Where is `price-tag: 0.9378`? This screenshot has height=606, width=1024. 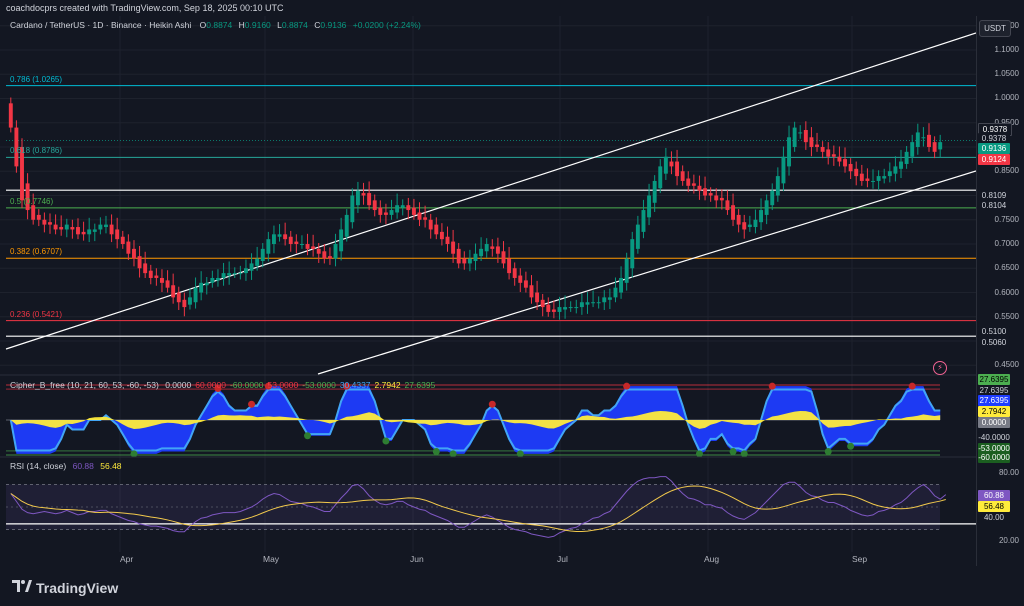 price-tag: 0.9378 is located at coordinates (994, 138).